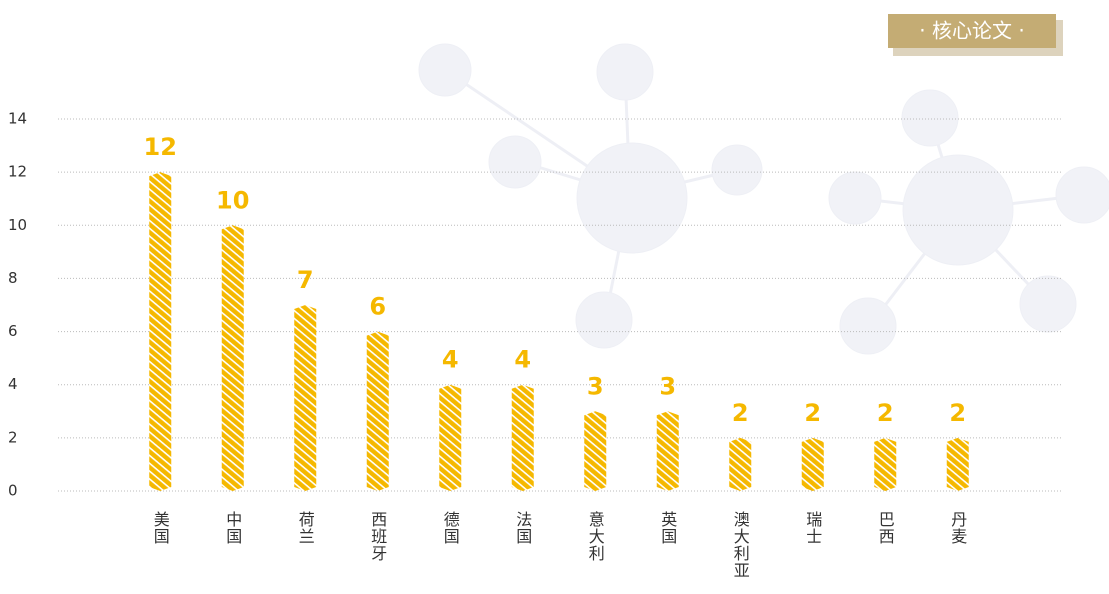 The width and height of the screenshot is (1109, 594). I want to click on x-tick-label: 西班牙, so click(377, 536).